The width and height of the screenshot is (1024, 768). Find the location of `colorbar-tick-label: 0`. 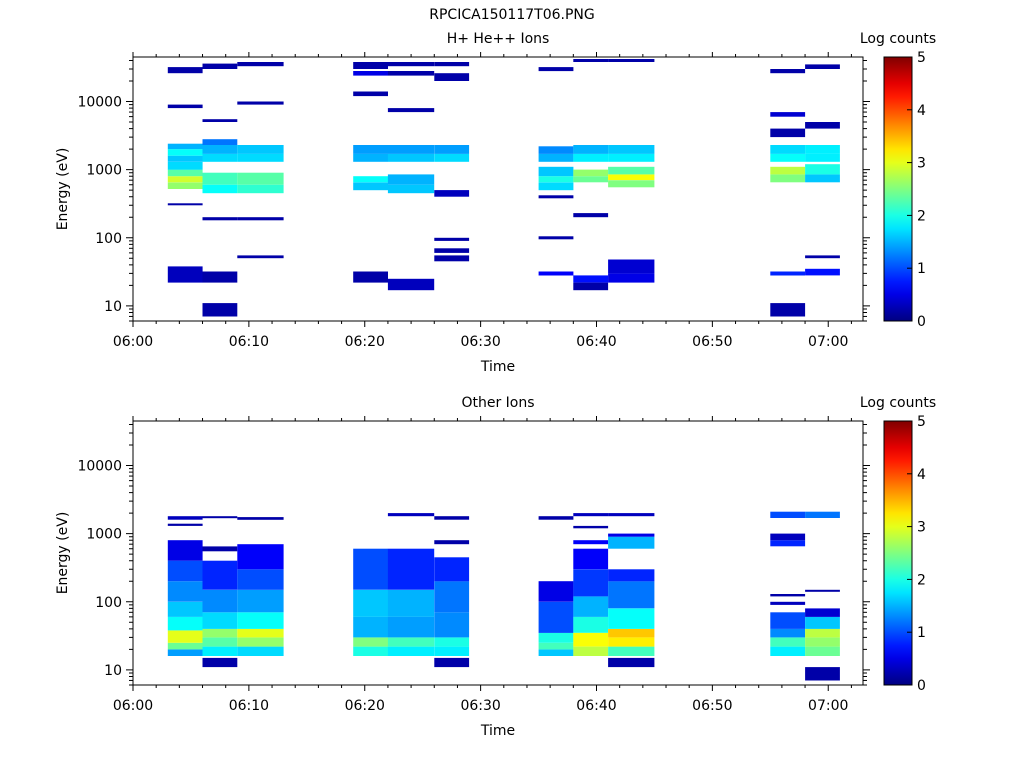

colorbar-tick-label: 0 is located at coordinates (921, 686).